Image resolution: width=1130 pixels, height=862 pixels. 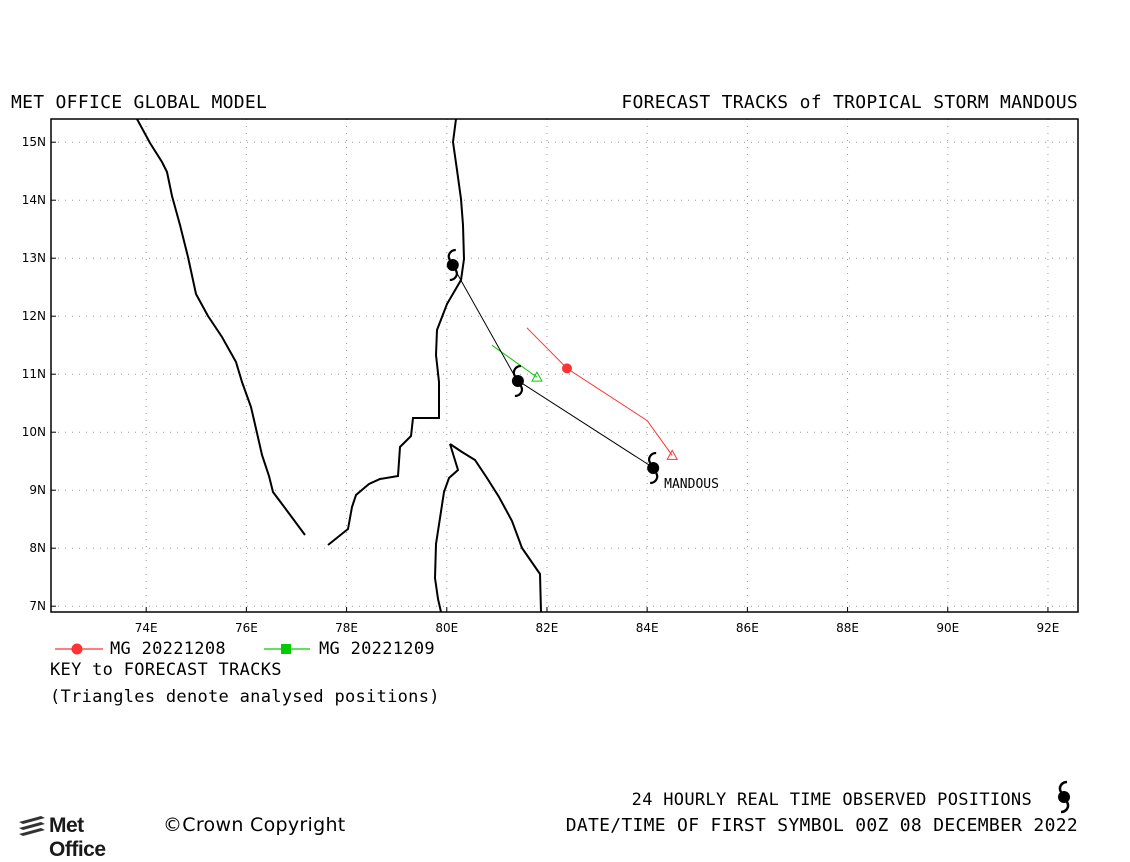 I want to click on lon-tick-label: 78E, so click(x=346, y=628).